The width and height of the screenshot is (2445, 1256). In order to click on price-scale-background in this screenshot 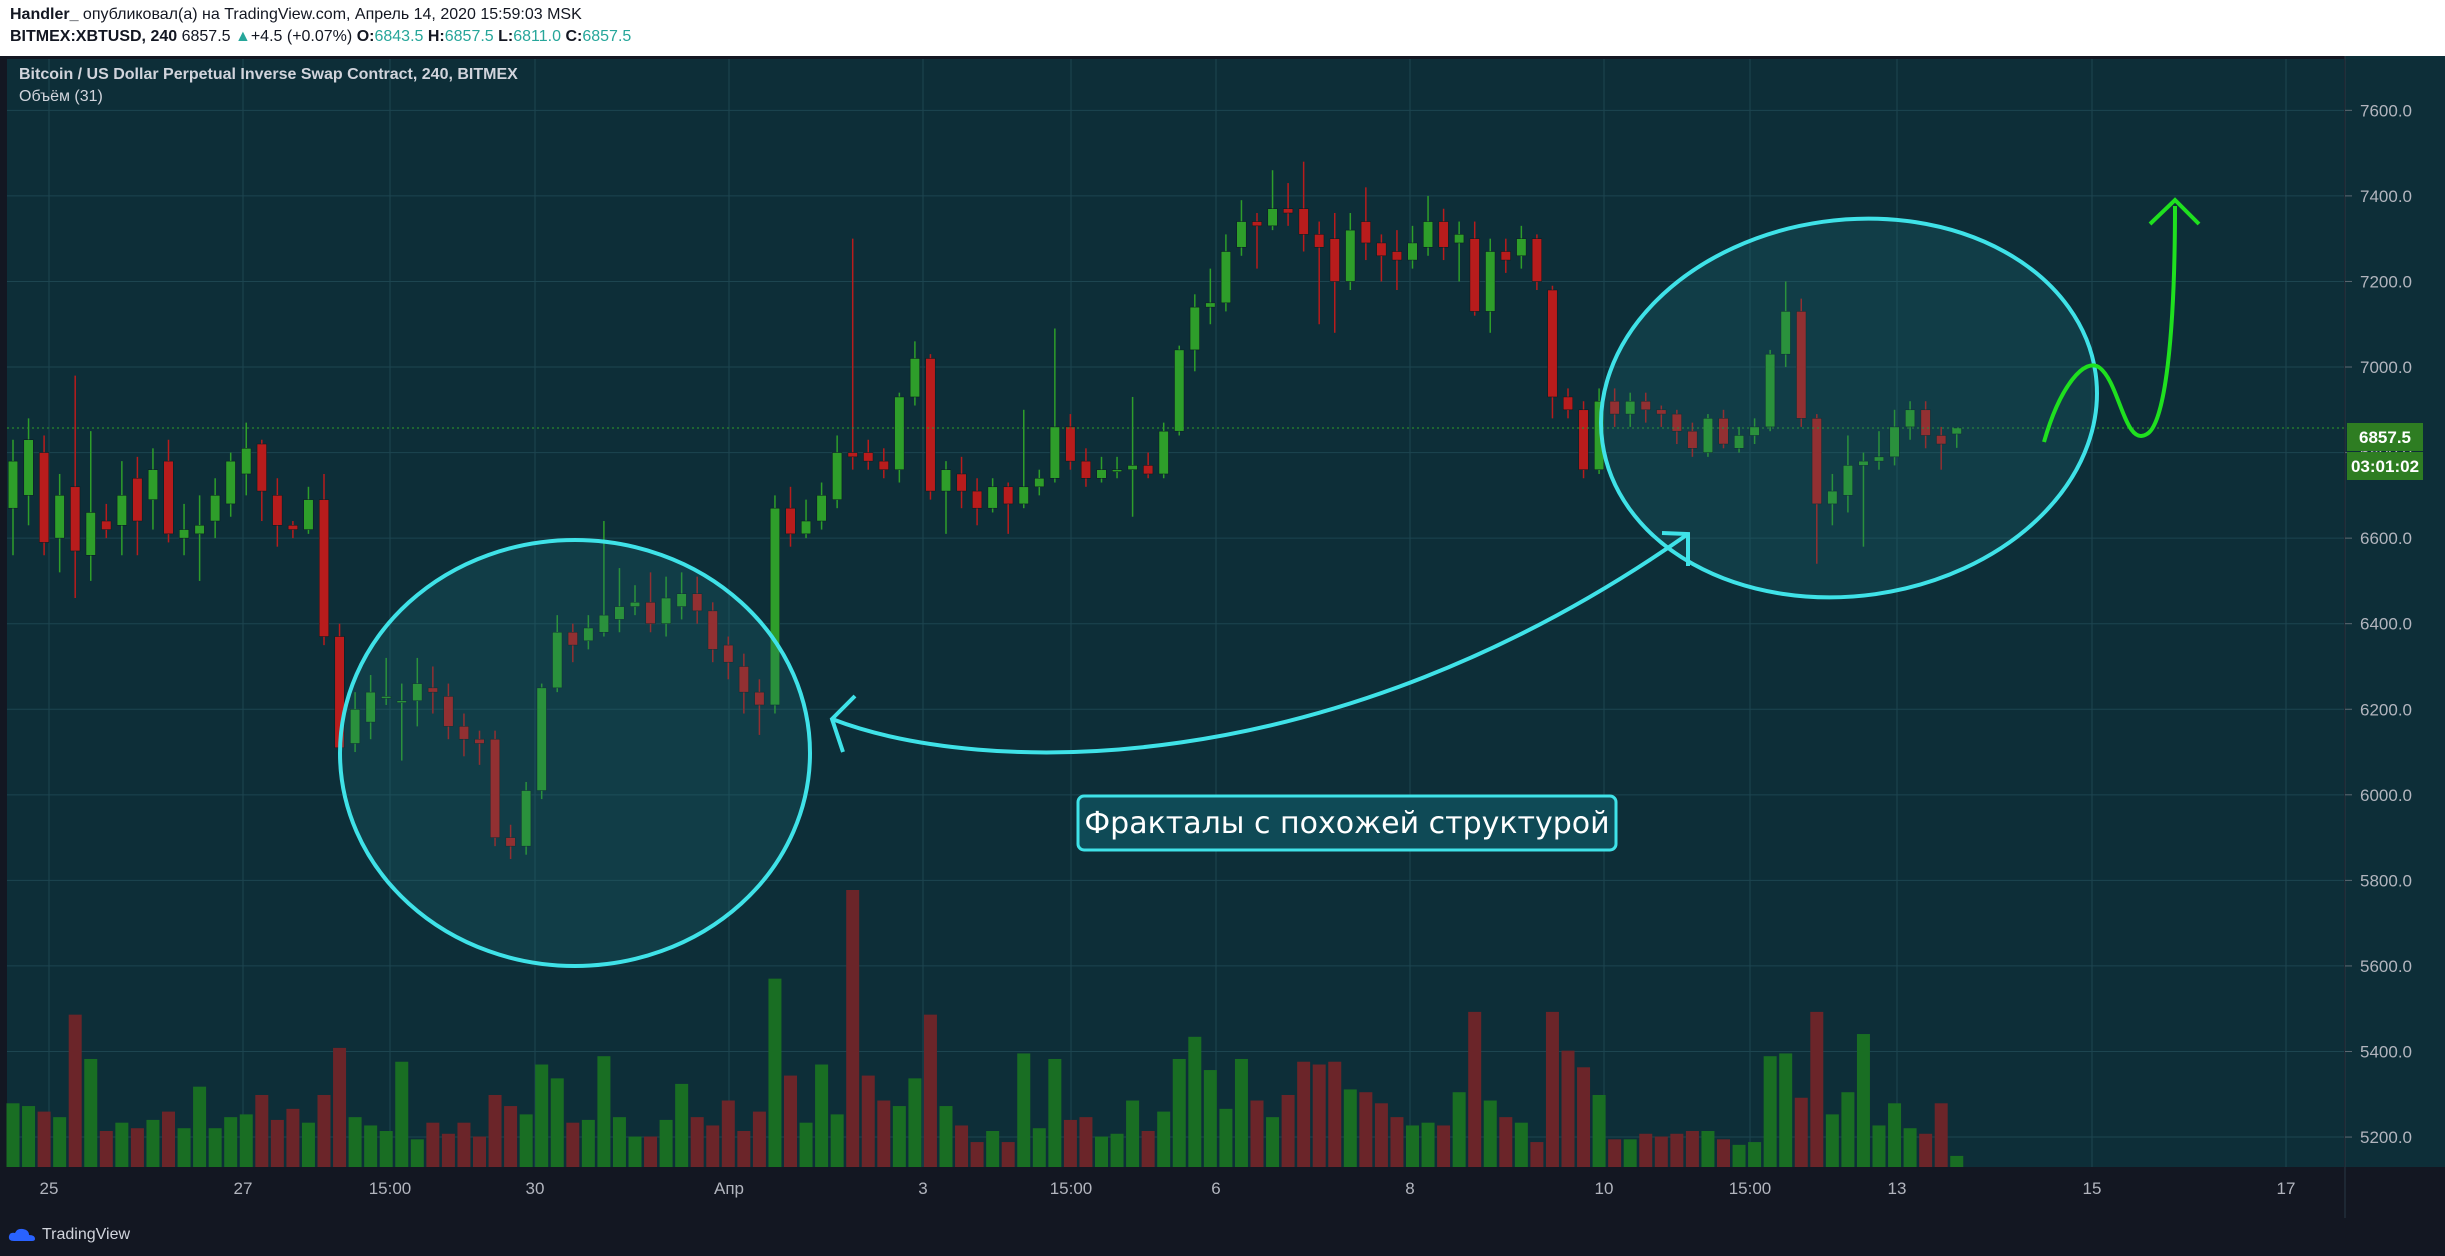, I will do `click(2395, 611)`.